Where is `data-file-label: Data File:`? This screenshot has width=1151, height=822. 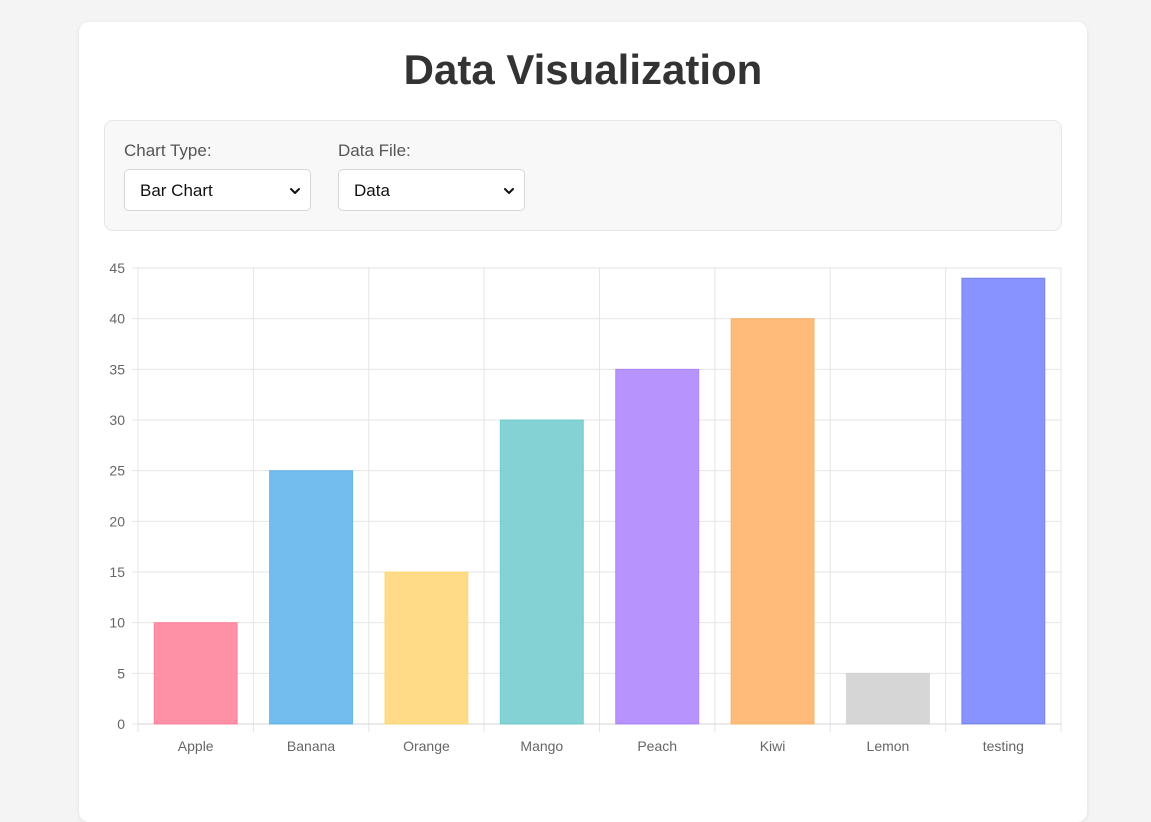
data-file-label: Data File: is located at coordinates (374, 150).